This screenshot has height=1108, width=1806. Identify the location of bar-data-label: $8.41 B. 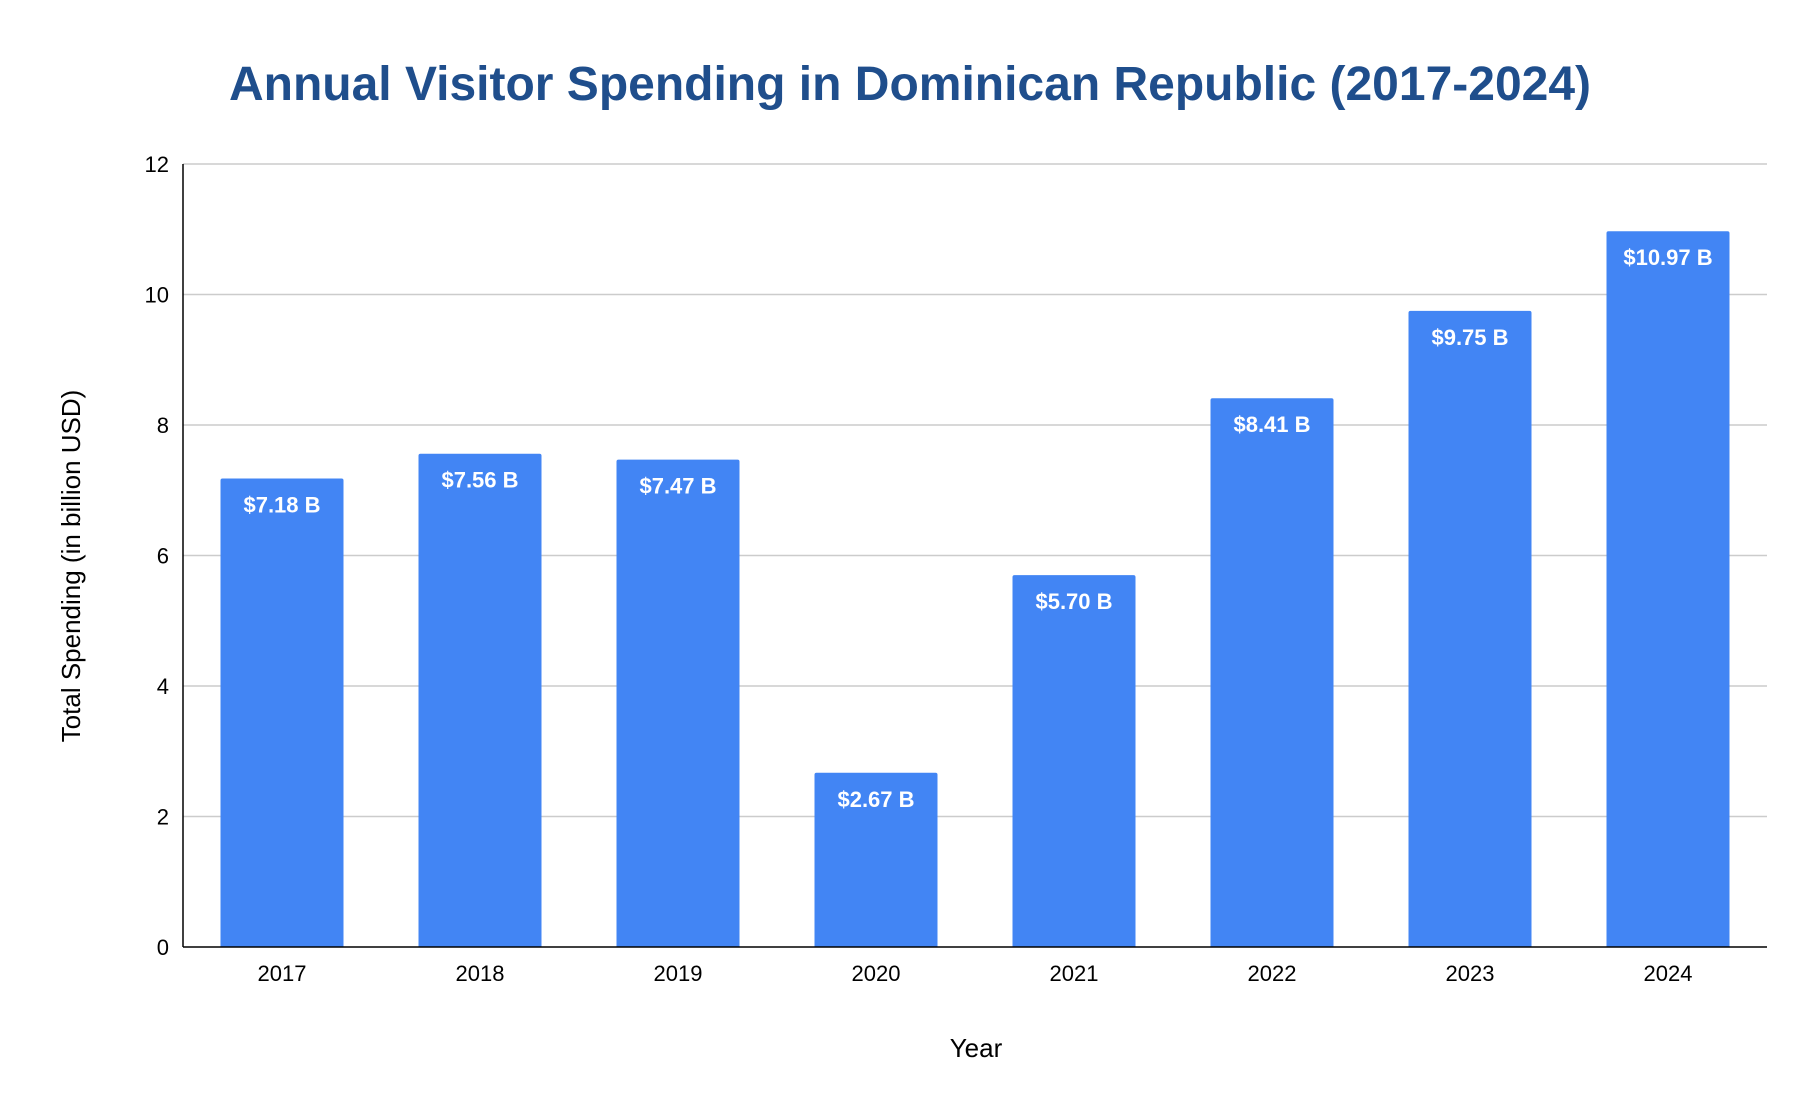
(1271, 424).